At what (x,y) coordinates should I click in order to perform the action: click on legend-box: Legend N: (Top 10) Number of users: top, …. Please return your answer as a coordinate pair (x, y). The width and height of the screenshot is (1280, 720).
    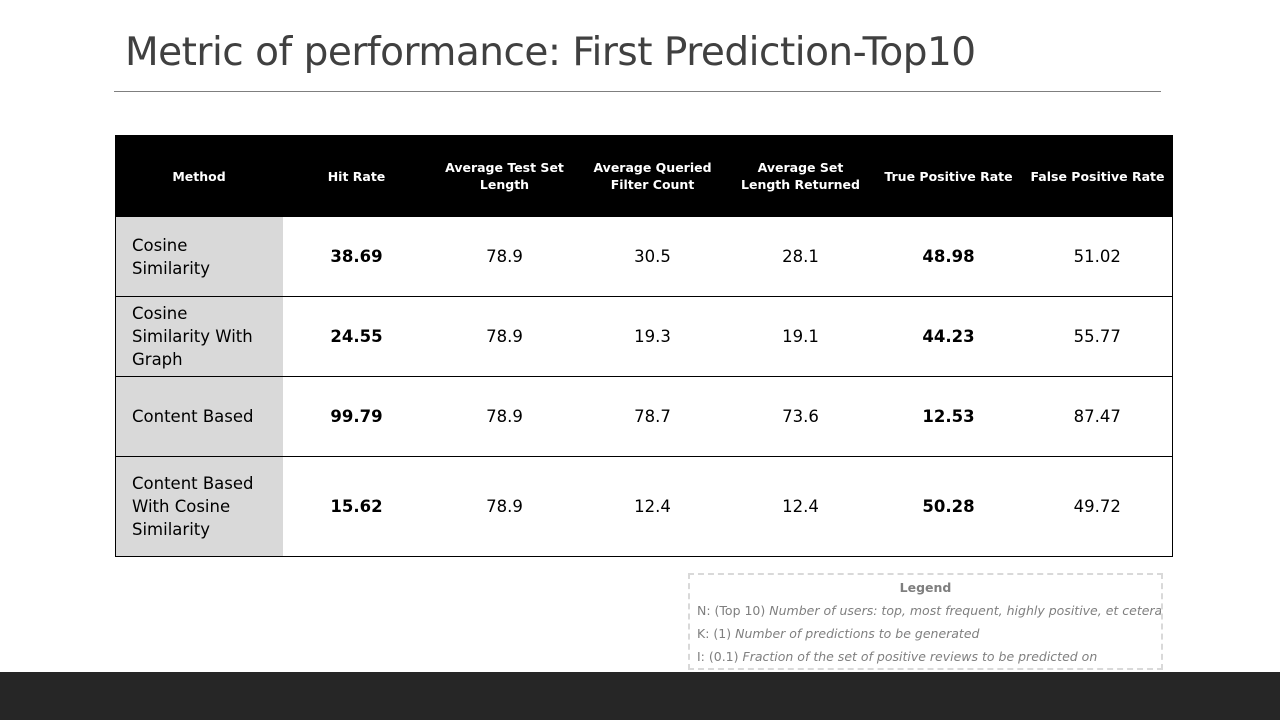
    Looking at the image, I should click on (925, 621).